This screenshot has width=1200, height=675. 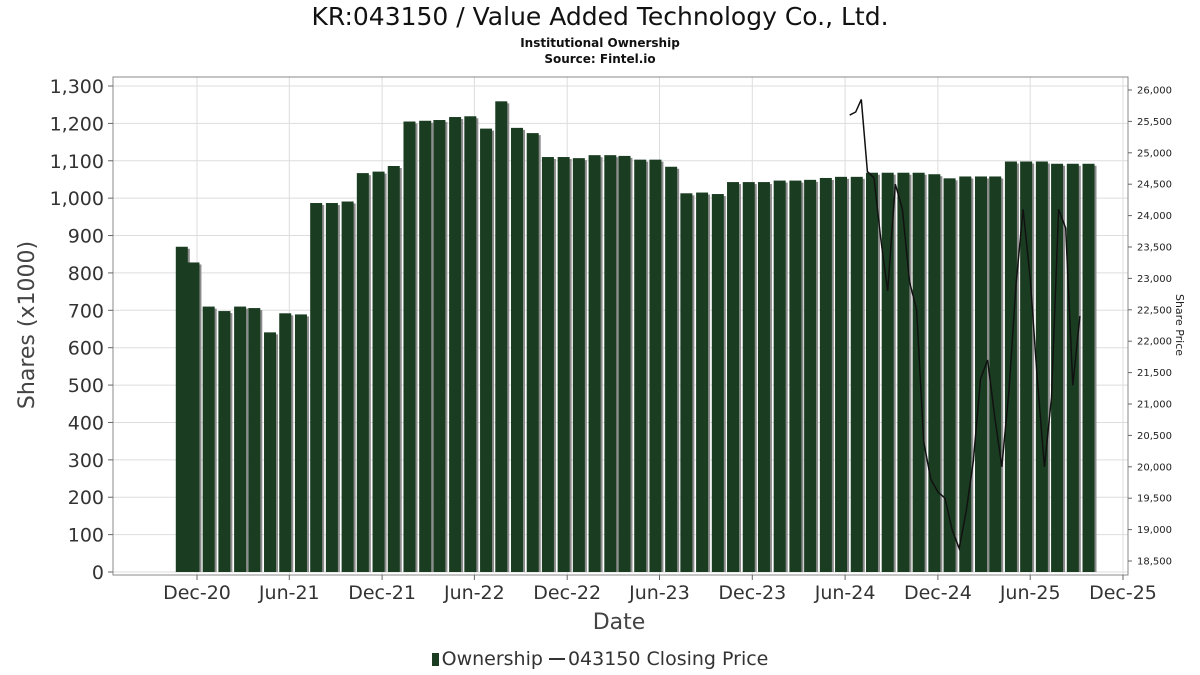 What do you see at coordinates (289, 593) in the screenshot?
I see `x-tick-label: Jun-21` at bounding box center [289, 593].